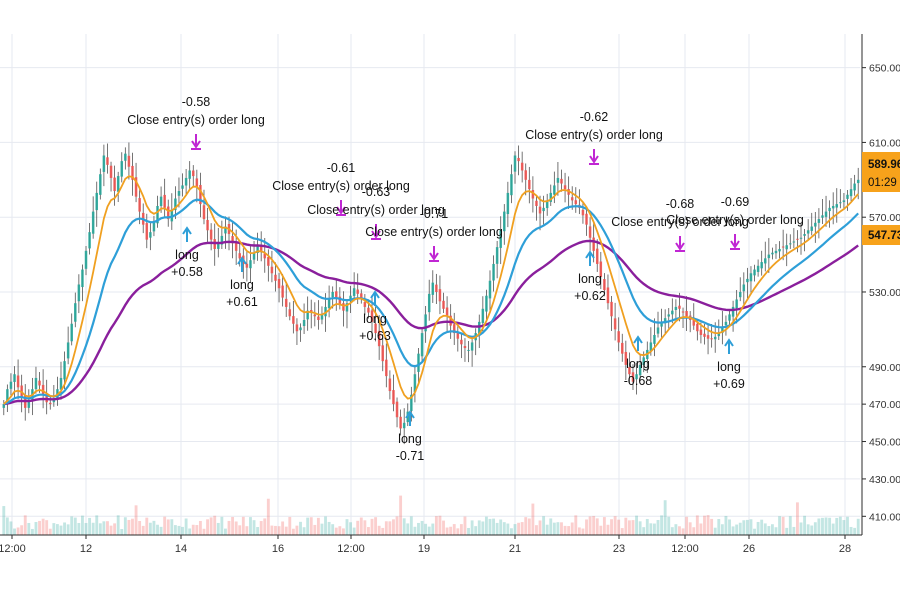 The width and height of the screenshot is (900, 600). I want to click on price-tick-label: 570.00, so click(884, 218).